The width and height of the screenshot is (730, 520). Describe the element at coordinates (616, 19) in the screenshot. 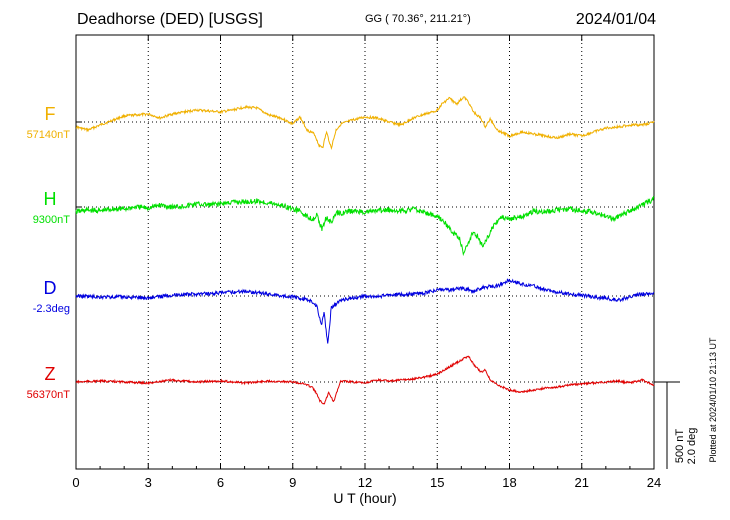

I see `date-label: 2024/01/04` at that location.